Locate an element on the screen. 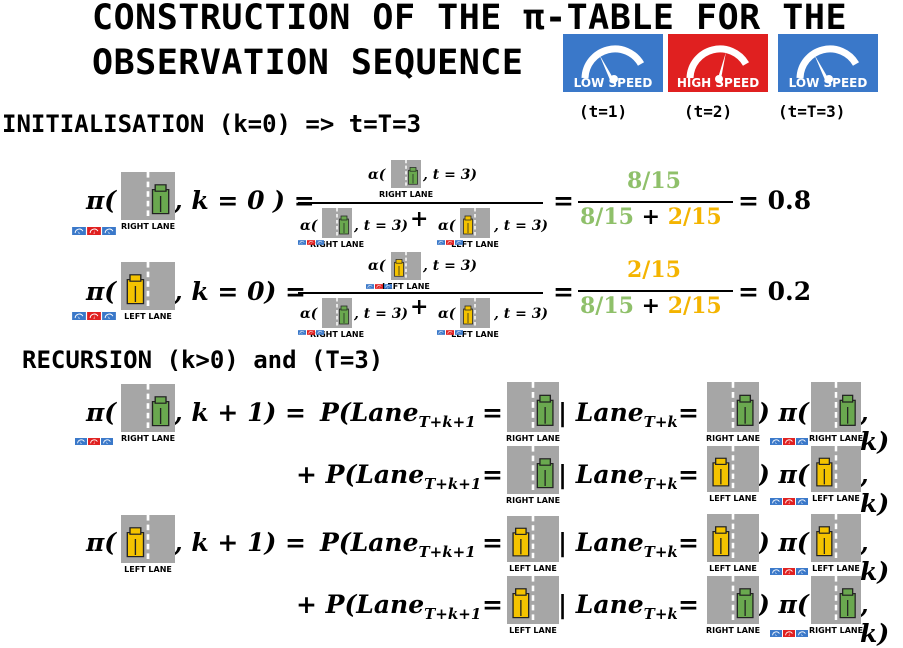 This screenshot has height=648, width=903. right-denominator: 8/15 + 2/15 is located at coordinates (651, 217).